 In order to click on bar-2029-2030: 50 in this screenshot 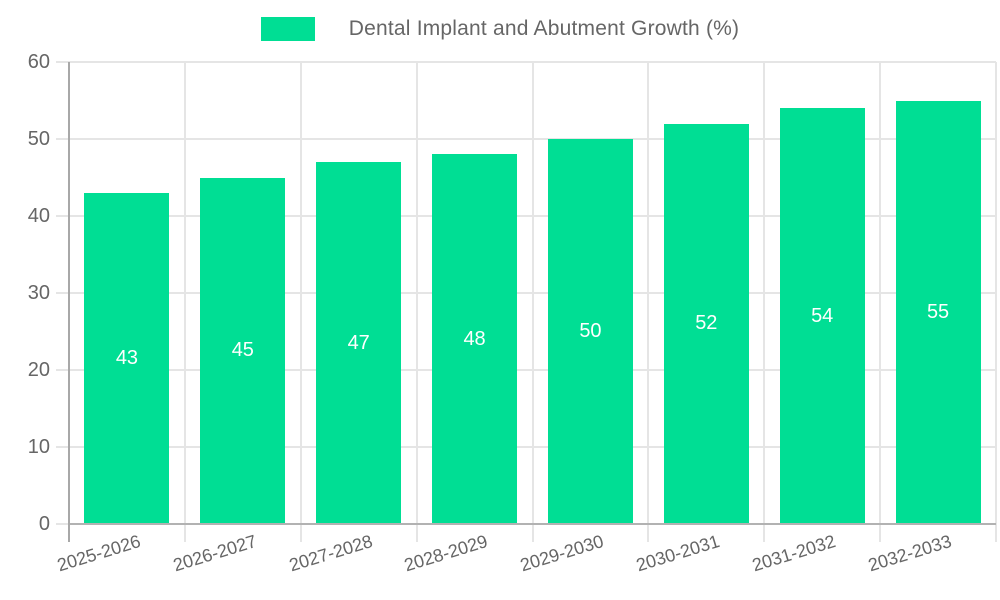, I will do `click(590, 331)`.